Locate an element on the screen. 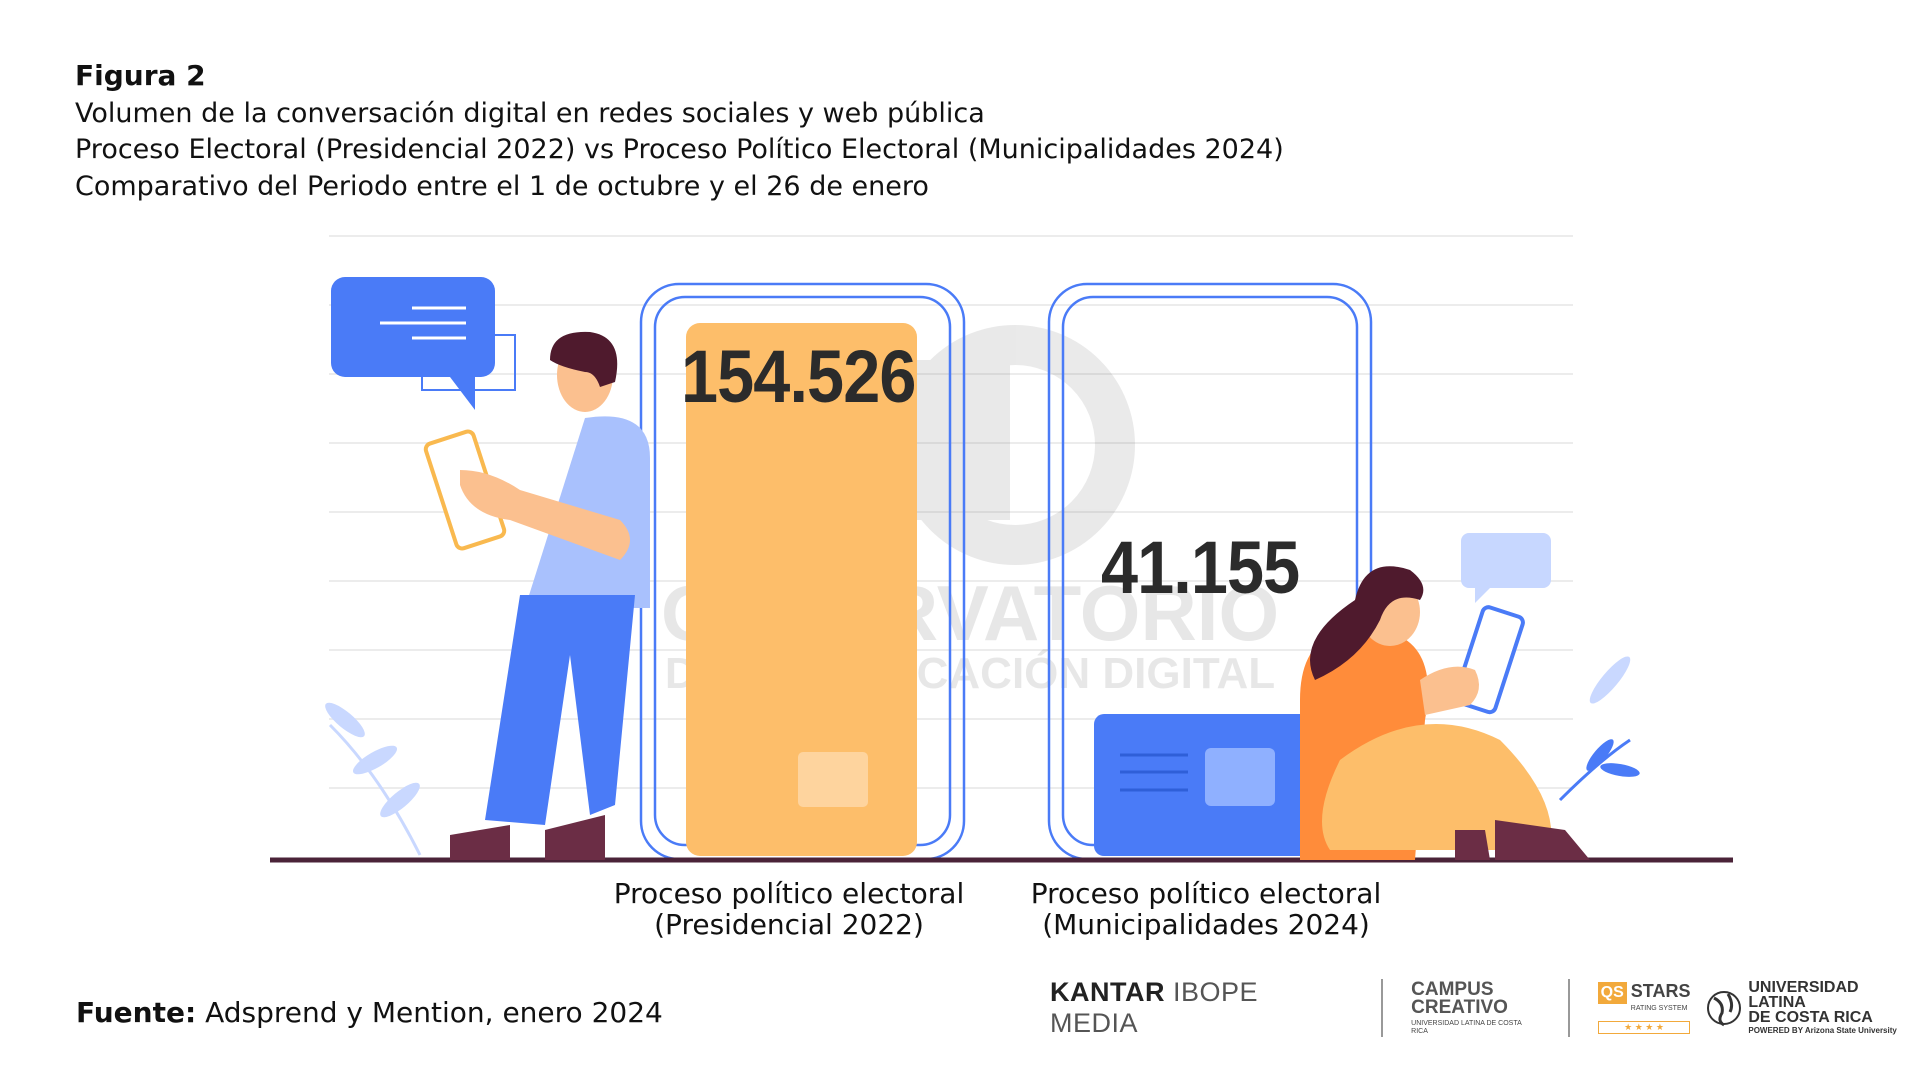  speech-bubble-icon is located at coordinates (413, 327).